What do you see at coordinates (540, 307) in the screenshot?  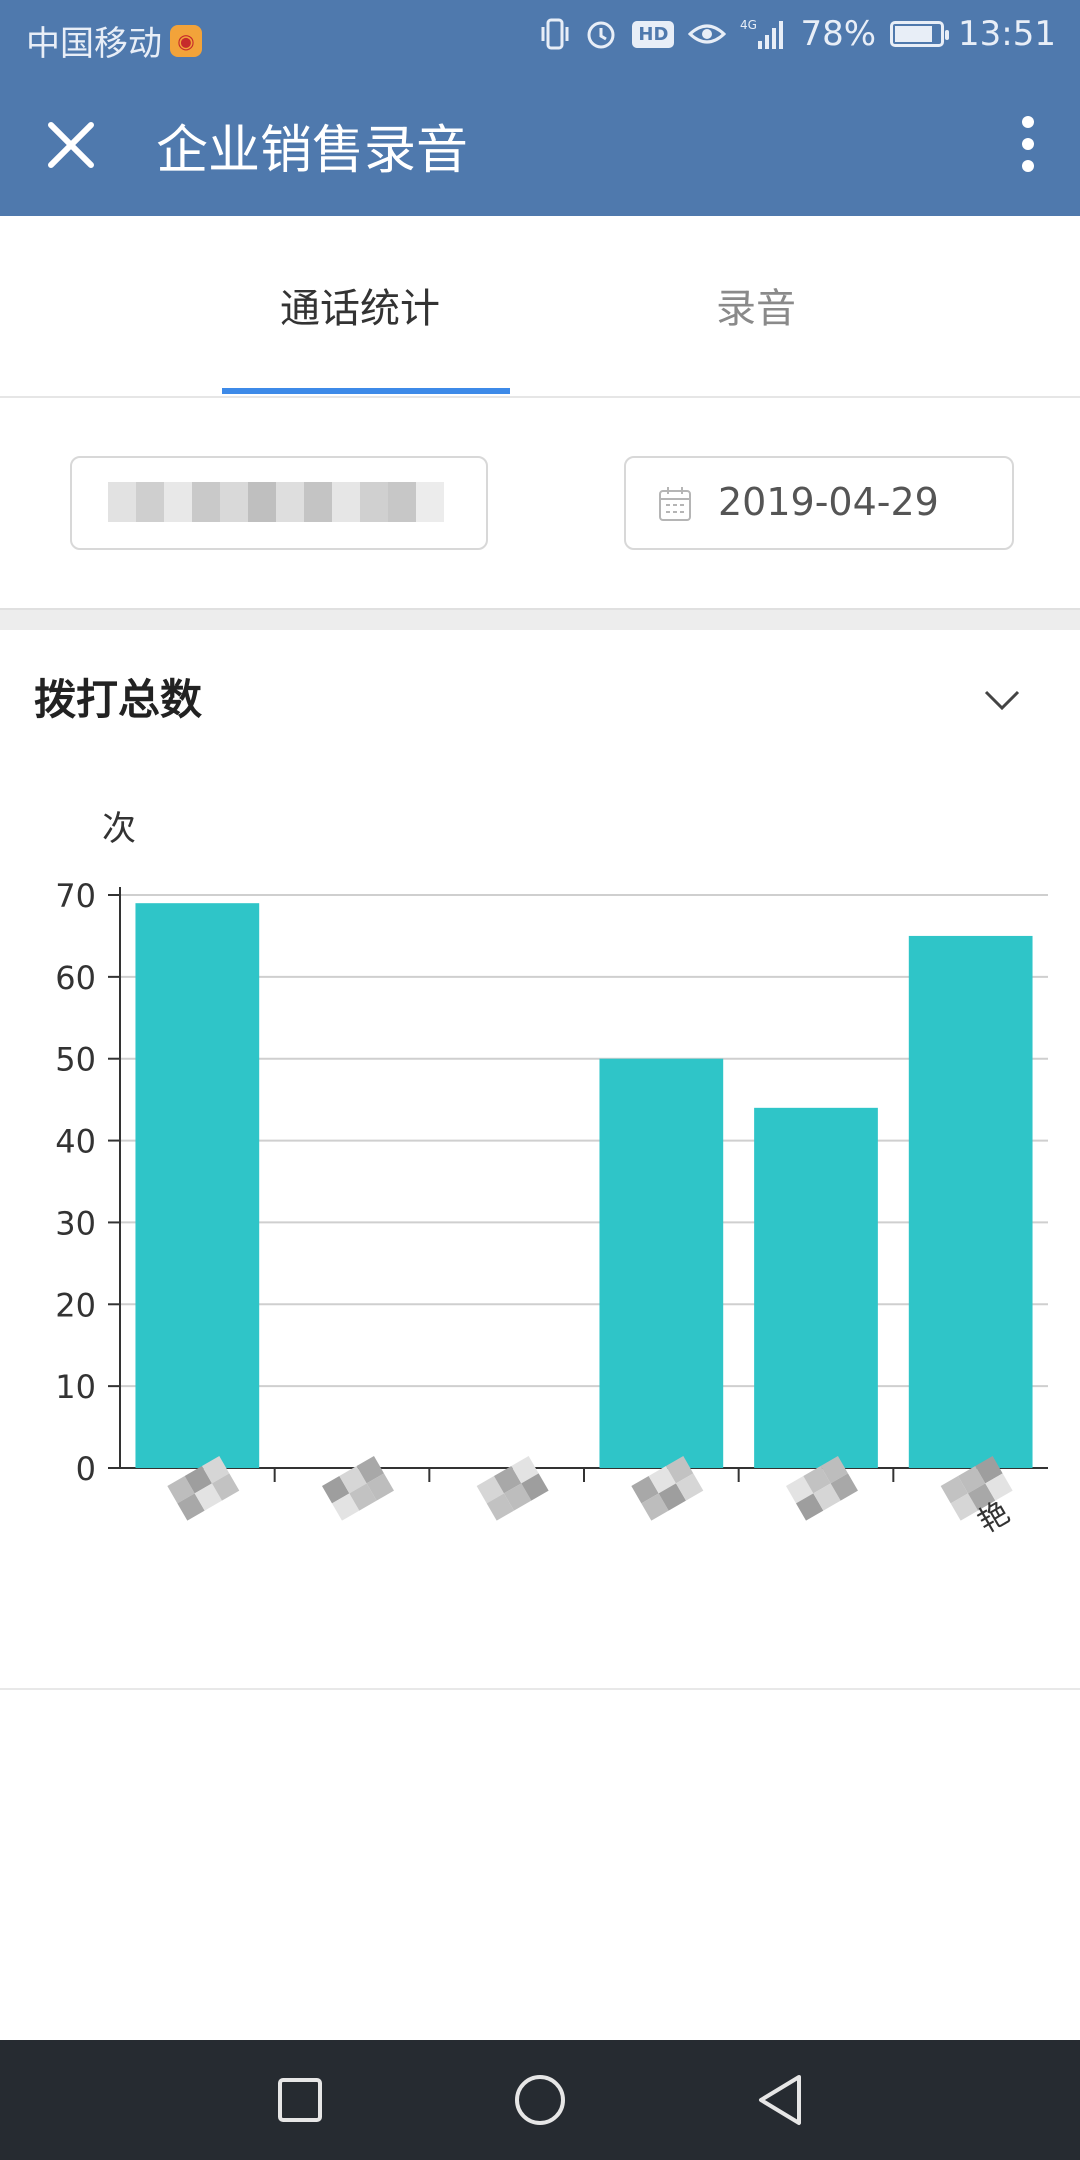 I see `tab-bar: 通话统计 录音` at bounding box center [540, 307].